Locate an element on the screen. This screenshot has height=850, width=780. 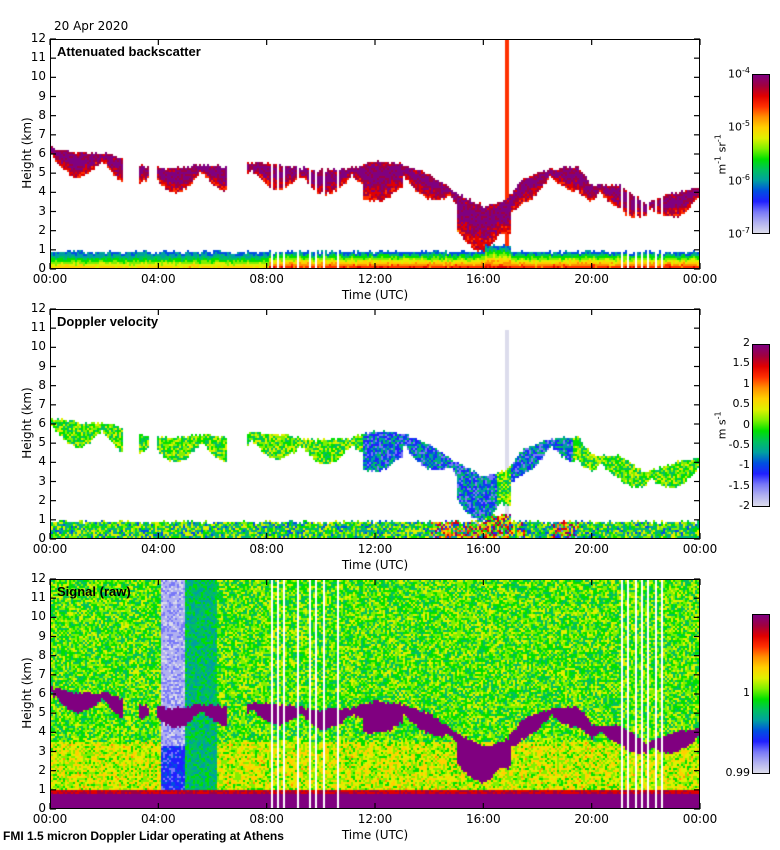
colorbar-tick-label: -1 is located at coordinates (744, 465).